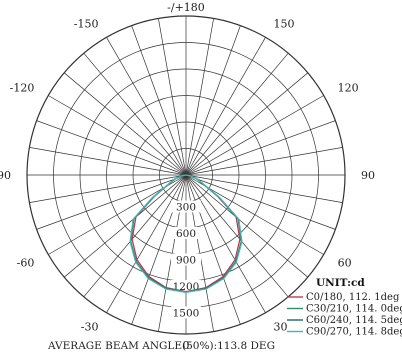  I want to click on legend-label: C60/240, 114. 5deg, so click(354, 320).